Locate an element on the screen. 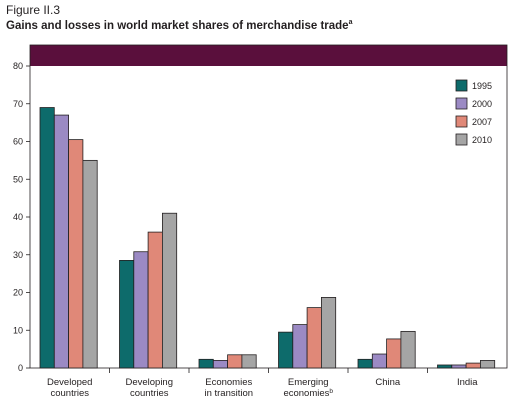 This screenshot has height=402, width=514. y-tick-label: 10 is located at coordinates (18, 330).